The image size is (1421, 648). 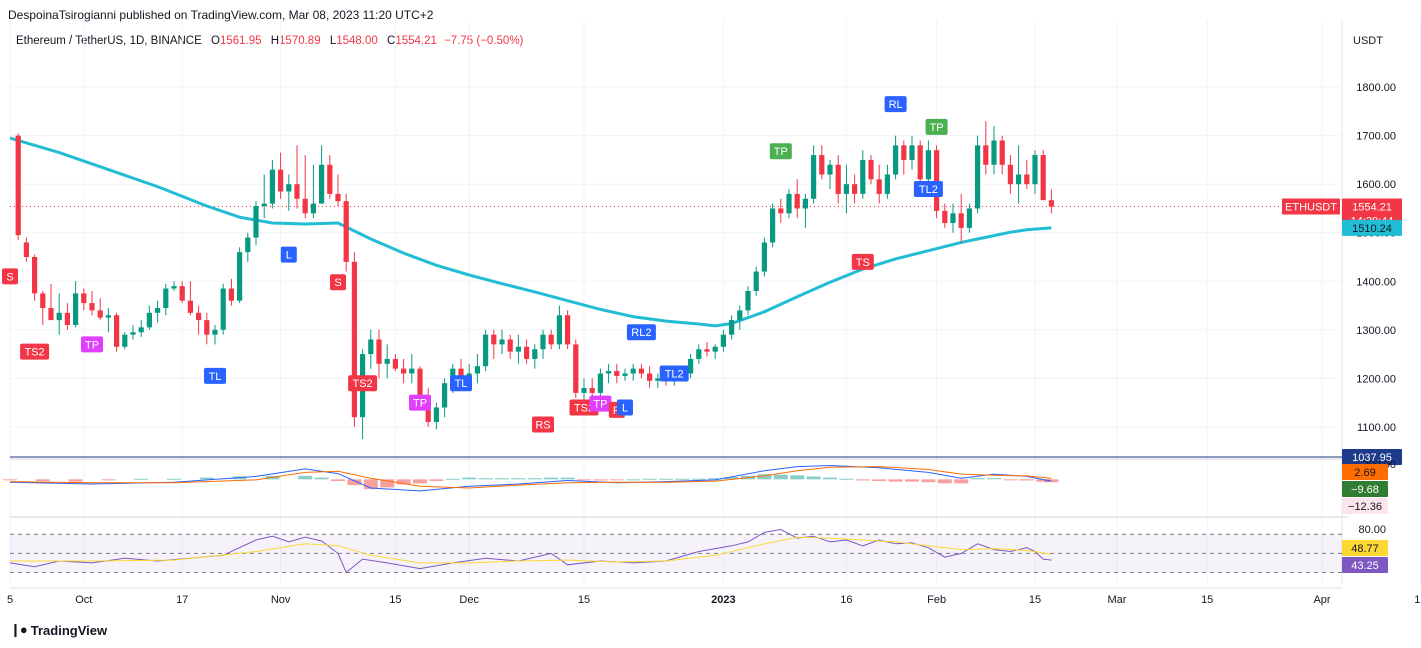 I want to click on footer-brand: ❙● TradingView, so click(x=58, y=630).